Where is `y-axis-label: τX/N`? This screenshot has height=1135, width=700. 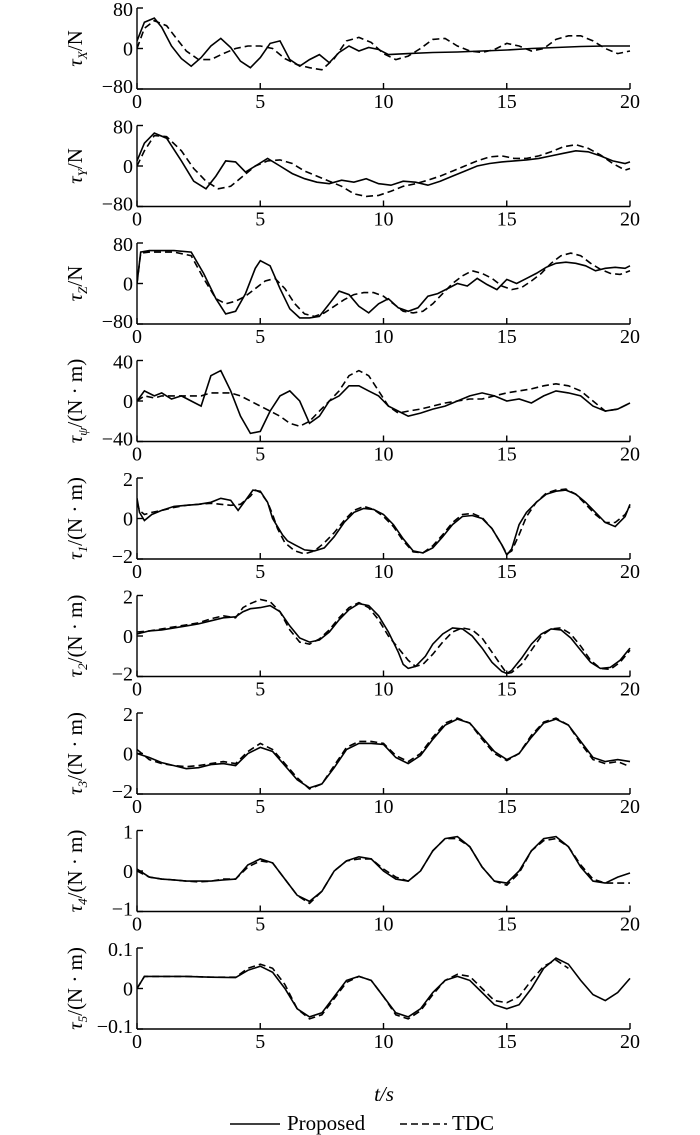
y-axis-label: τX/N is located at coordinates (76, 48).